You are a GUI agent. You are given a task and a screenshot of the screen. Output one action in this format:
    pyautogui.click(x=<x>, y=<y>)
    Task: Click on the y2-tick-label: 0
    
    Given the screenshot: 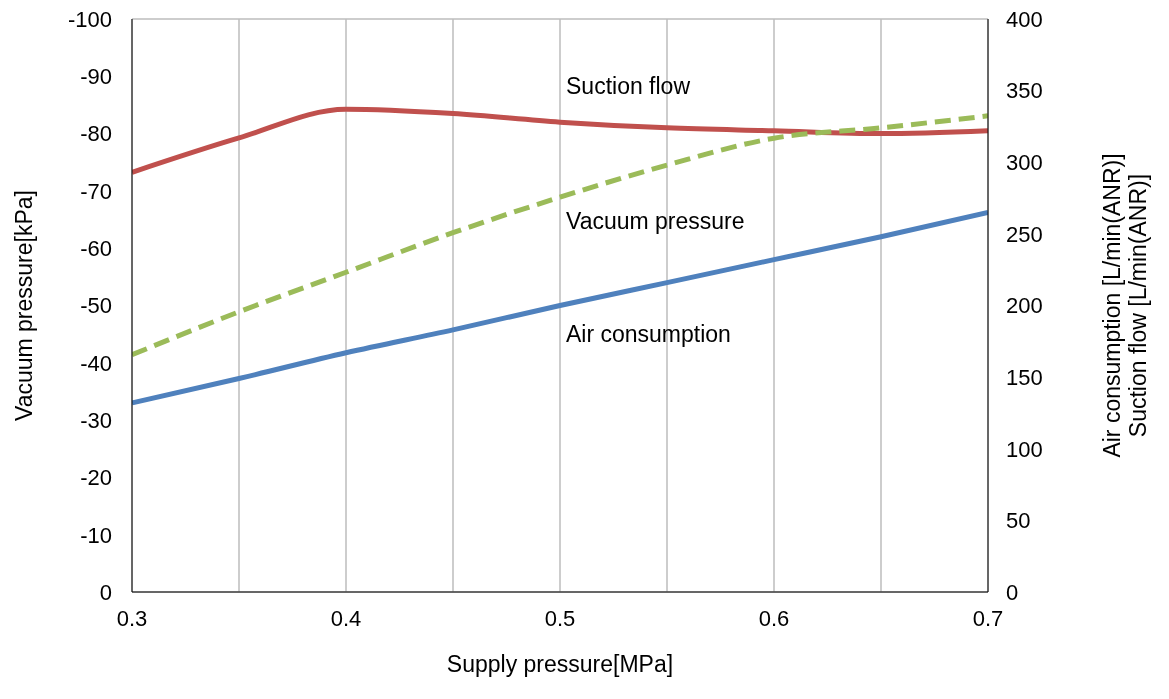 What is the action you would take?
    pyautogui.click(x=1012, y=592)
    